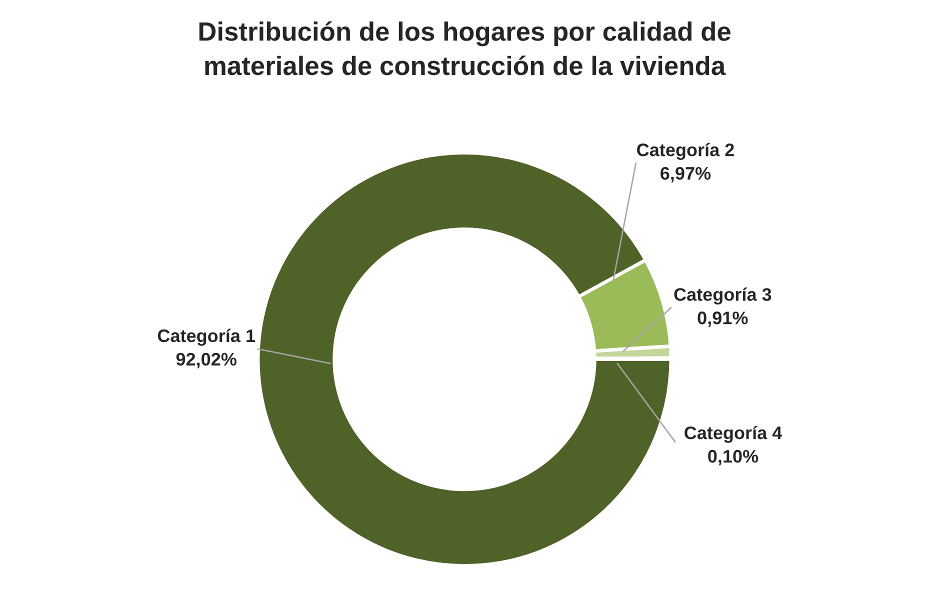  What do you see at coordinates (685, 151) in the screenshot?
I see `slice-label: Categoría 2` at bounding box center [685, 151].